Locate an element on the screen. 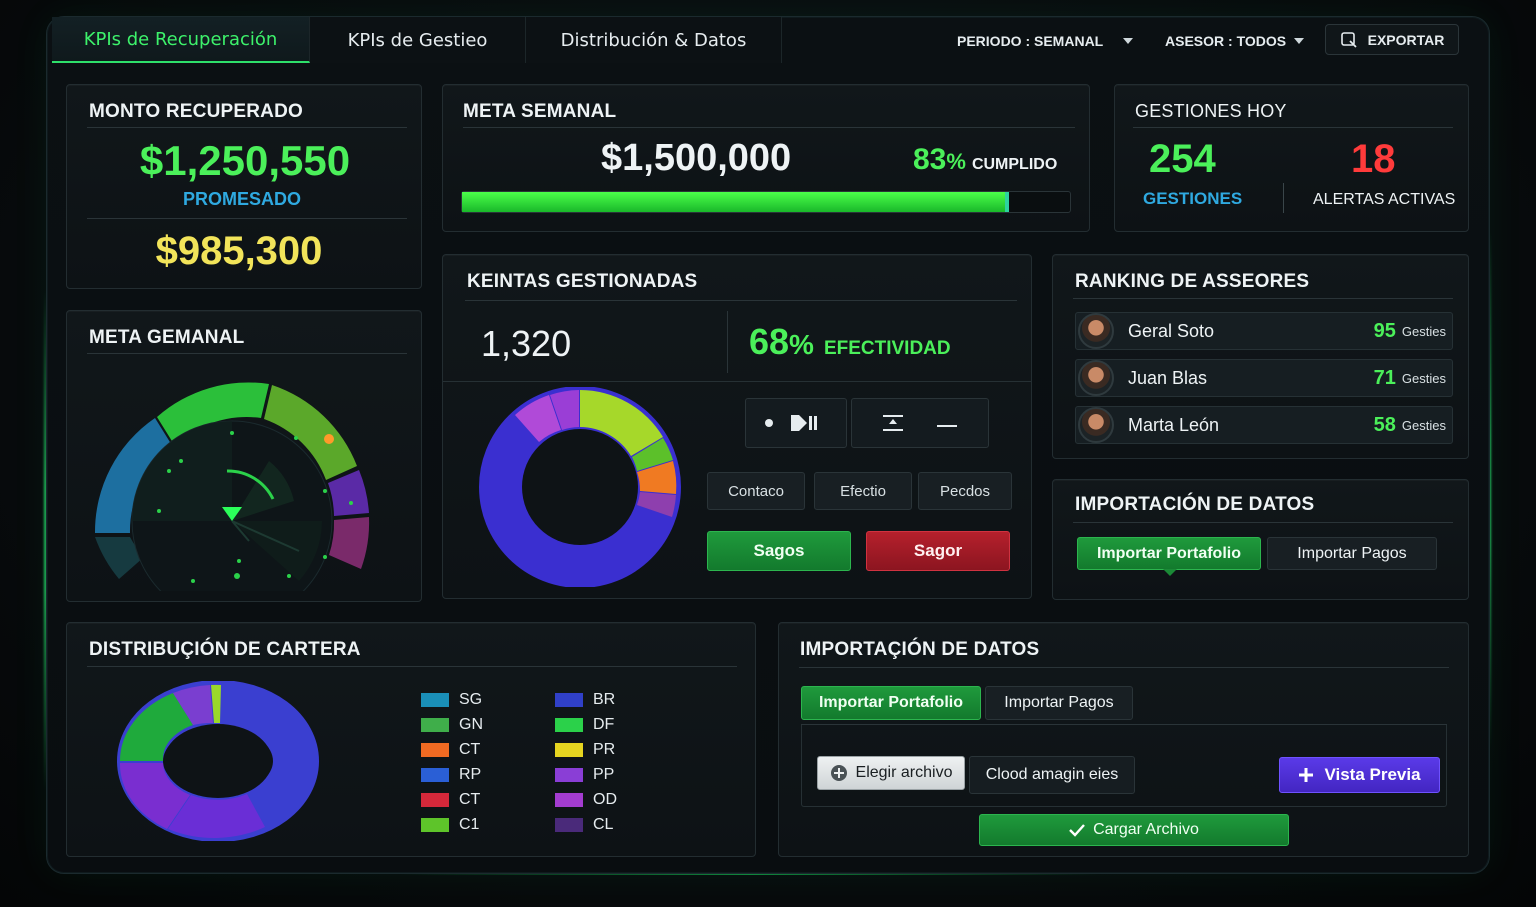  legend-label: CL is located at coordinates (603, 824).